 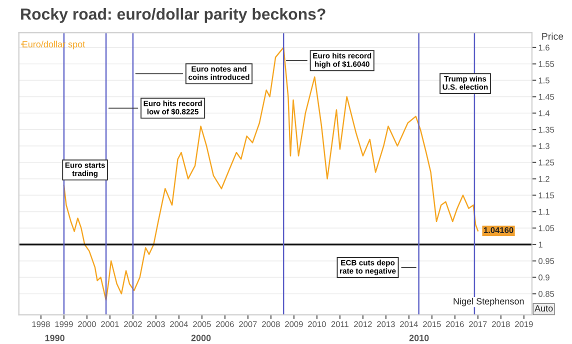 I want to click on y-tick-label: 1.55, so click(x=546, y=64).